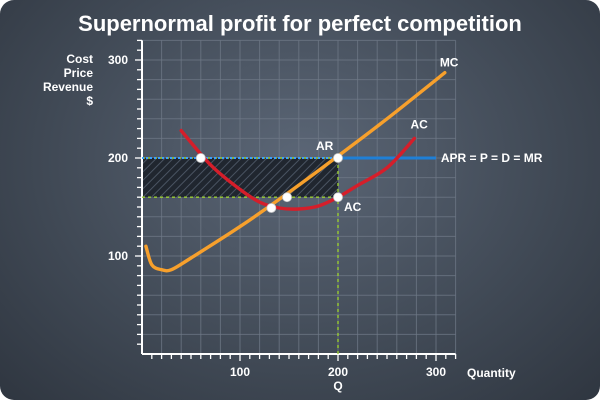 Image resolution: width=600 pixels, height=400 pixels. Describe the element at coordinates (338, 372) in the screenshot. I see `x-tick-label: 200` at that location.